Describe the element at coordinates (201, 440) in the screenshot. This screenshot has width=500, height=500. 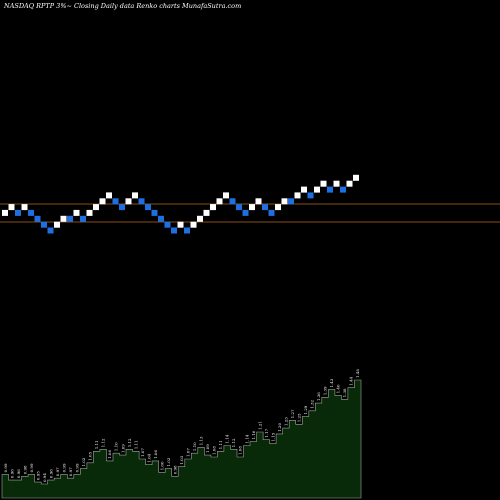
I see `volume-value-label: 1.13` at that location.